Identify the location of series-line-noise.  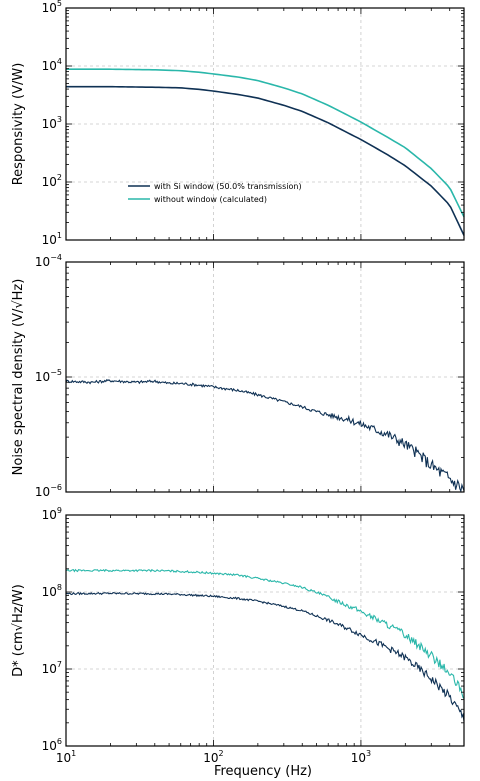
(265, 435).